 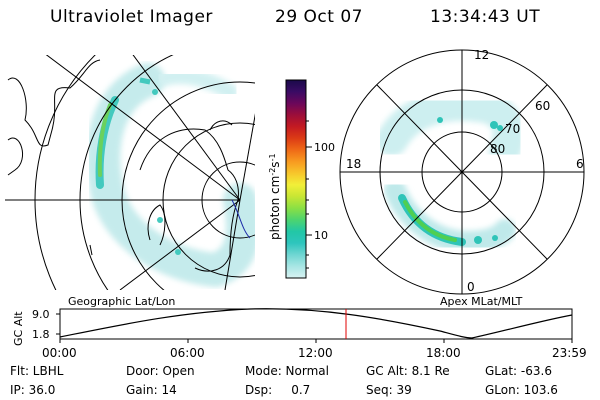 I want to click on filter-readout: Flt: LBHL, so click(x=37, y=371).